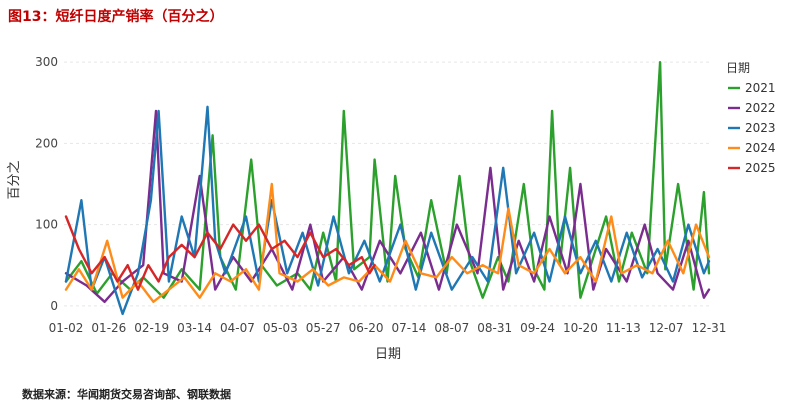 The width and height of the screenshot is (788, 410). I want to click on x-tick-label: 04-07, so click(237, 328).